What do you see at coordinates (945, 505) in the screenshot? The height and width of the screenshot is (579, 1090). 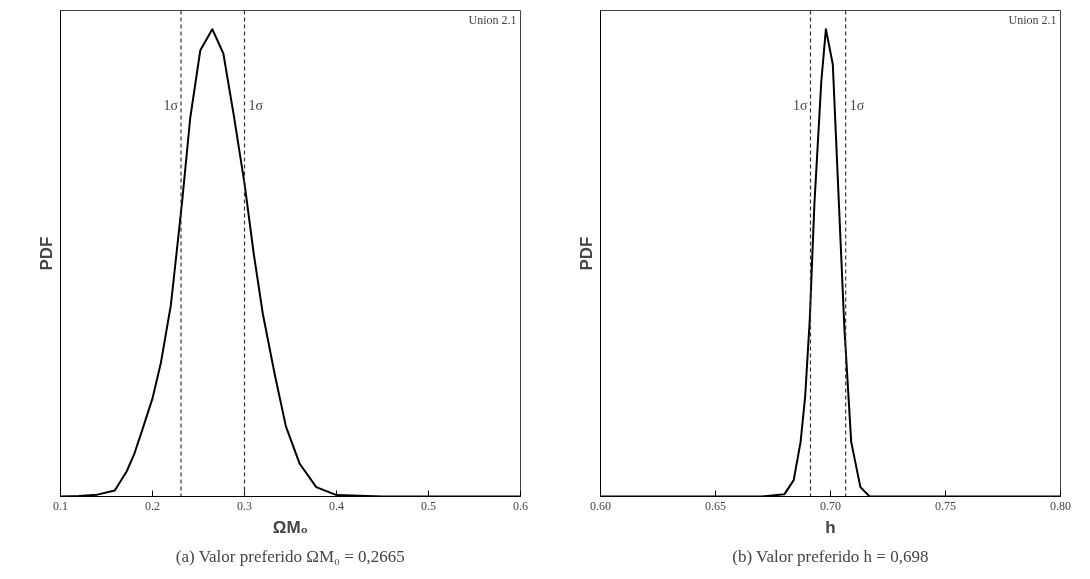 I see `x-tick-label: 0.75` at bounding box center [945, 505].